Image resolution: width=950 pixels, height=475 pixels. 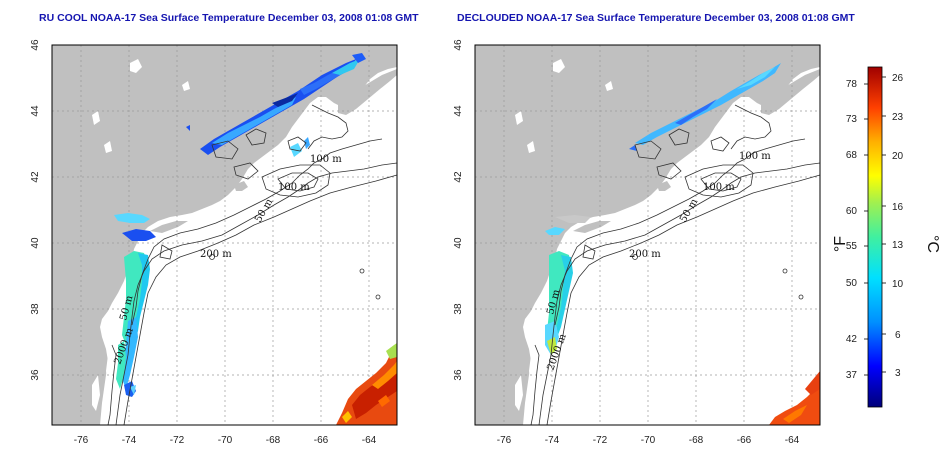 I want to click on celsius-tick-label: 26, so click(x=898, y=78).